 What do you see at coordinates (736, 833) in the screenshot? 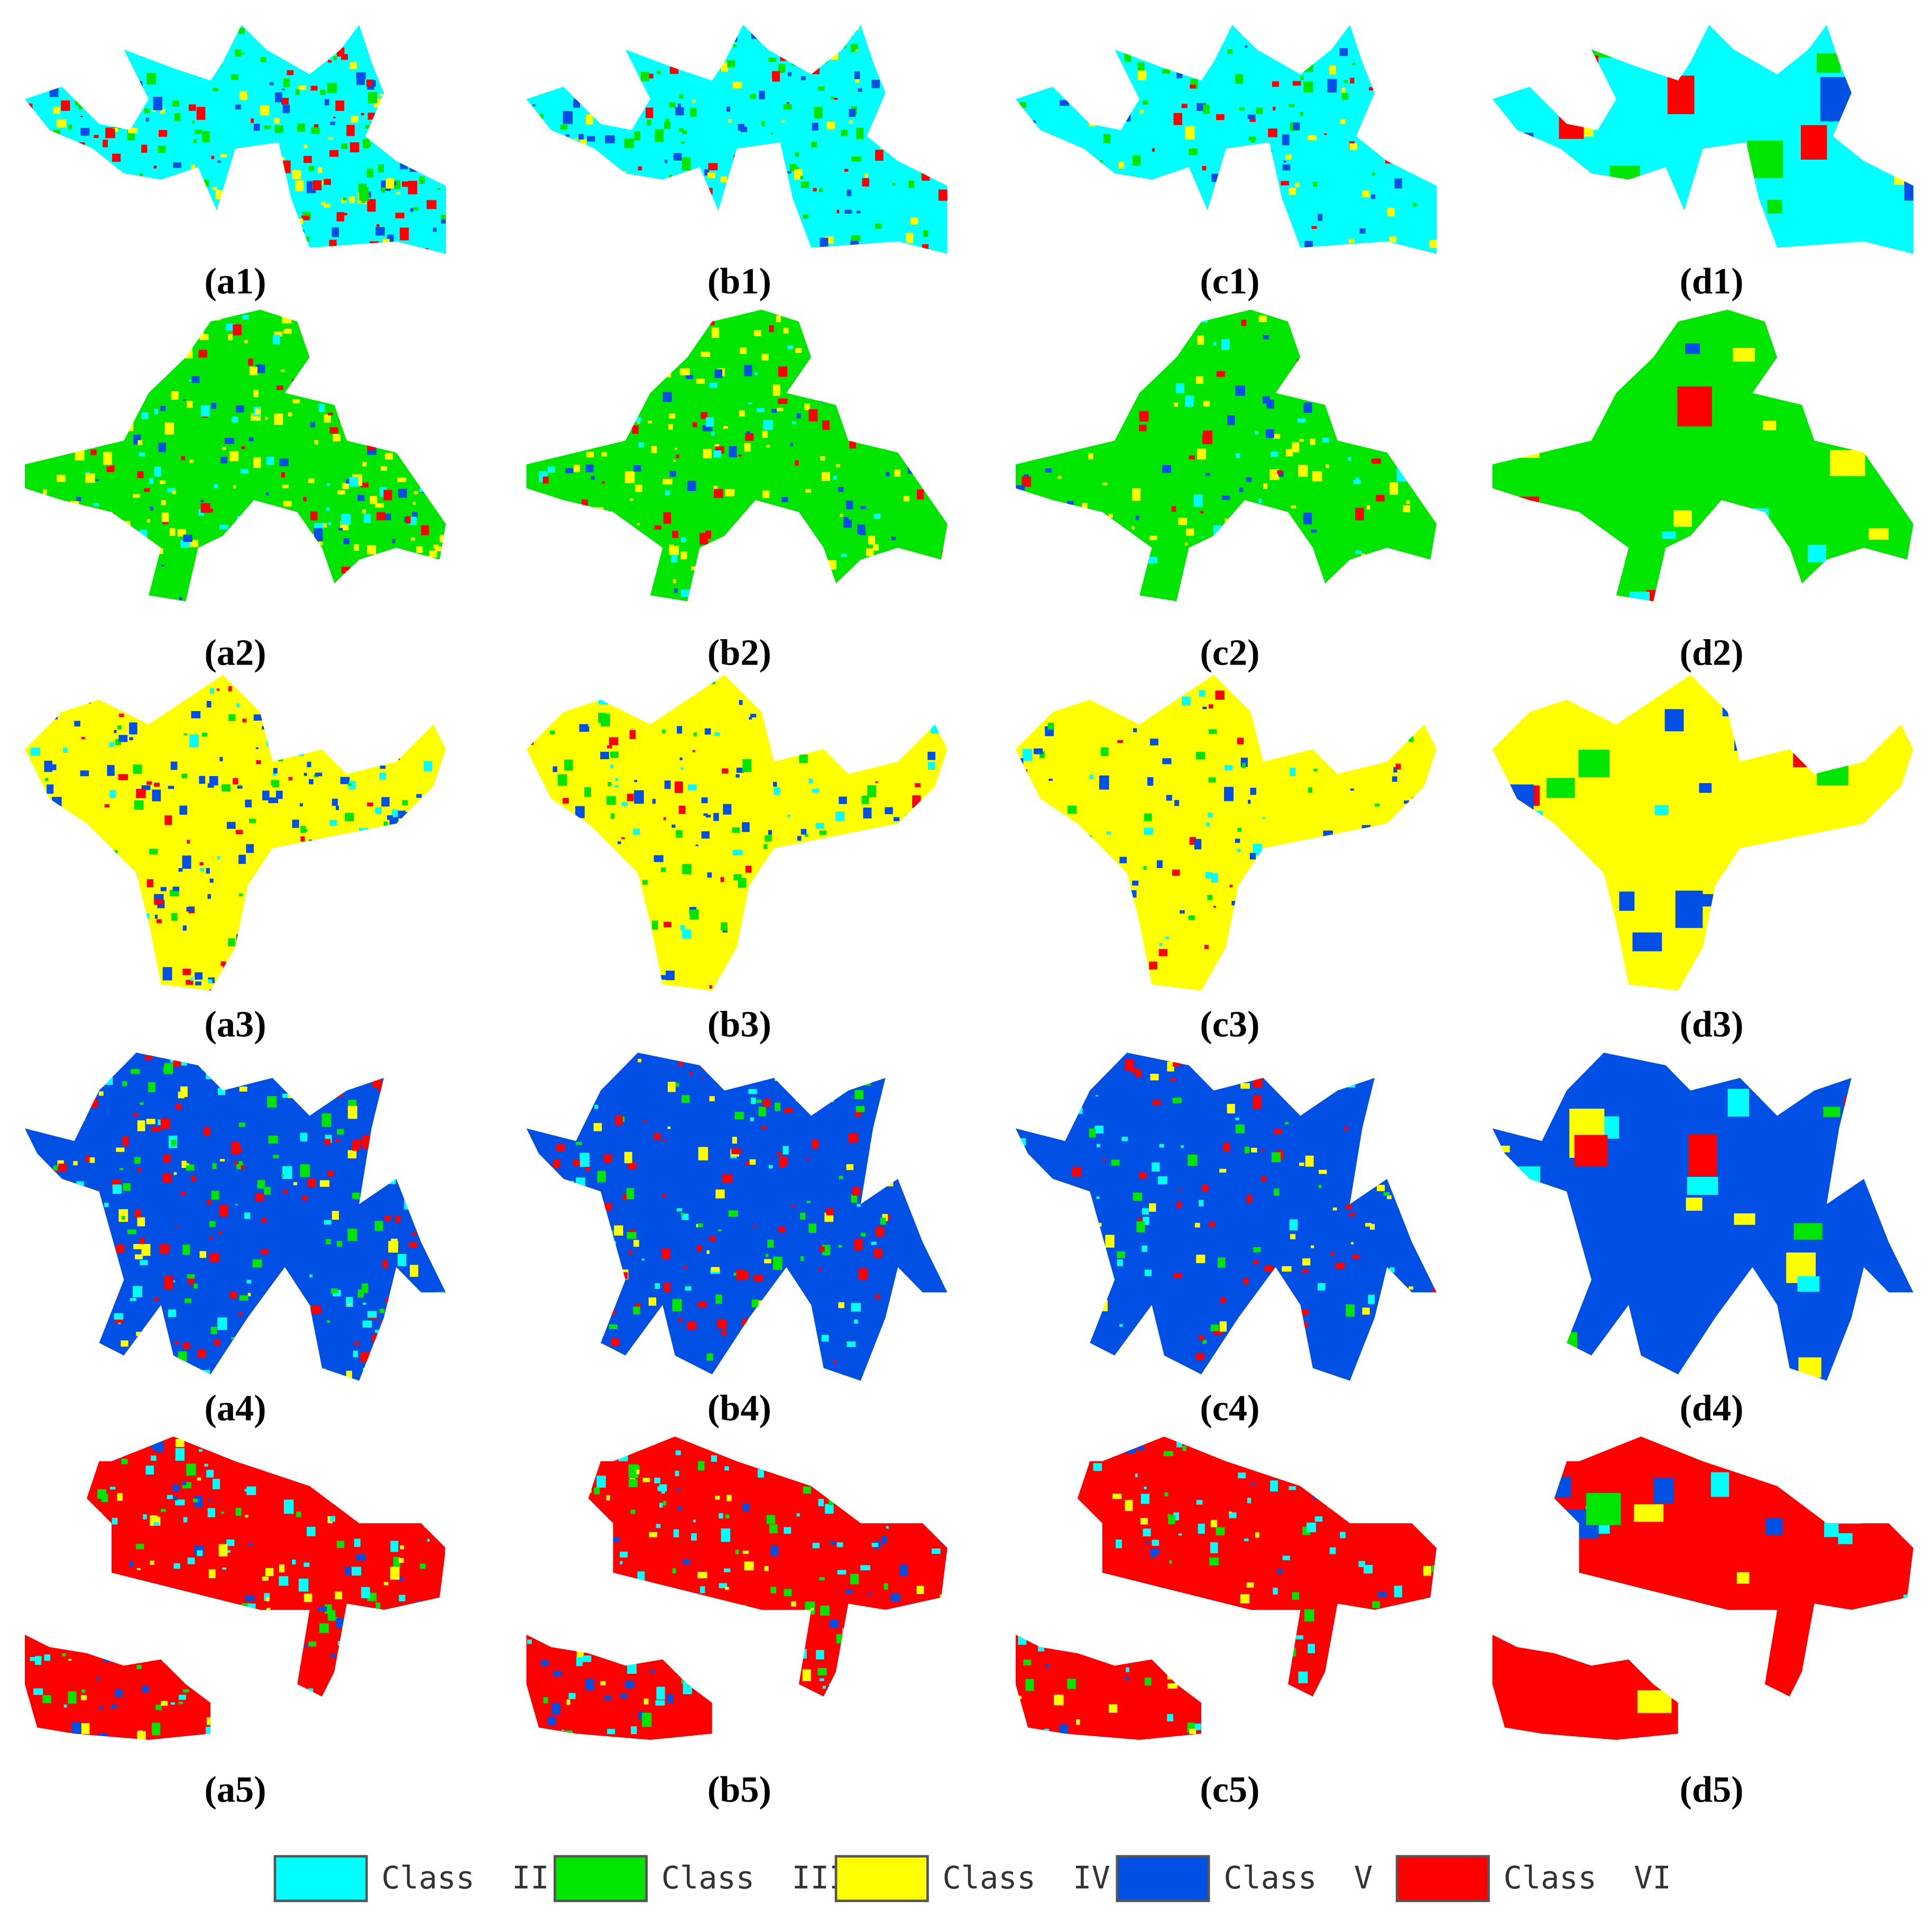
I see `map-panel` at bounding box center [736, 833].